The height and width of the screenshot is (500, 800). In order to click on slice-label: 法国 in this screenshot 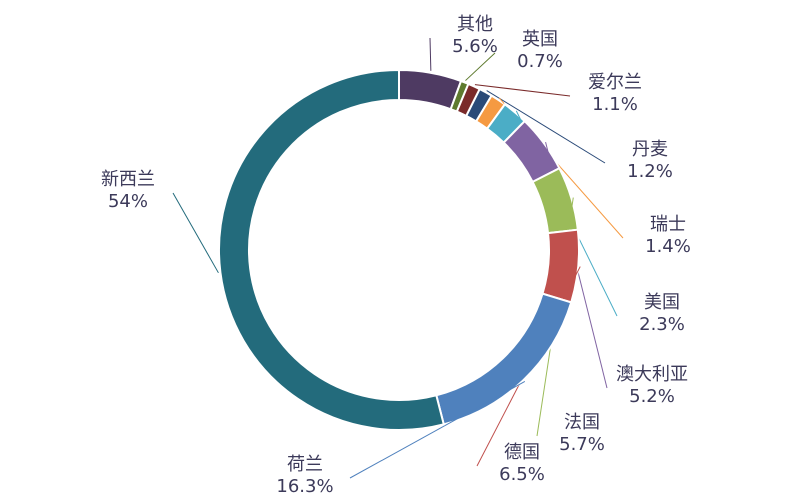, I will do `click(582, 422)`.